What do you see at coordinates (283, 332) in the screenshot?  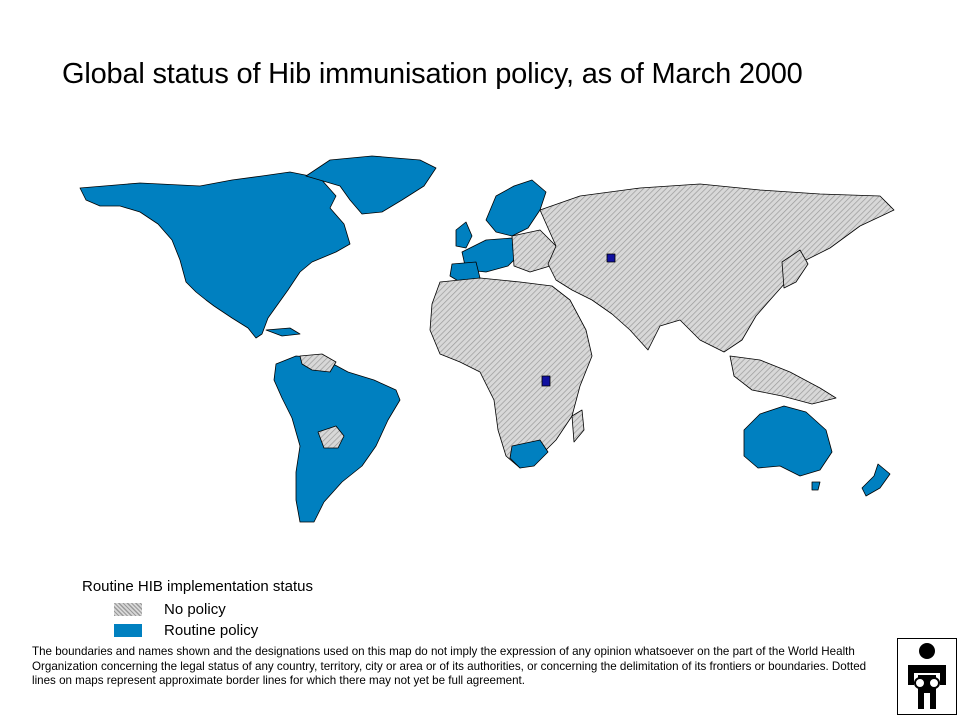 I see `region-cuba` at bounding box center [283, 332].